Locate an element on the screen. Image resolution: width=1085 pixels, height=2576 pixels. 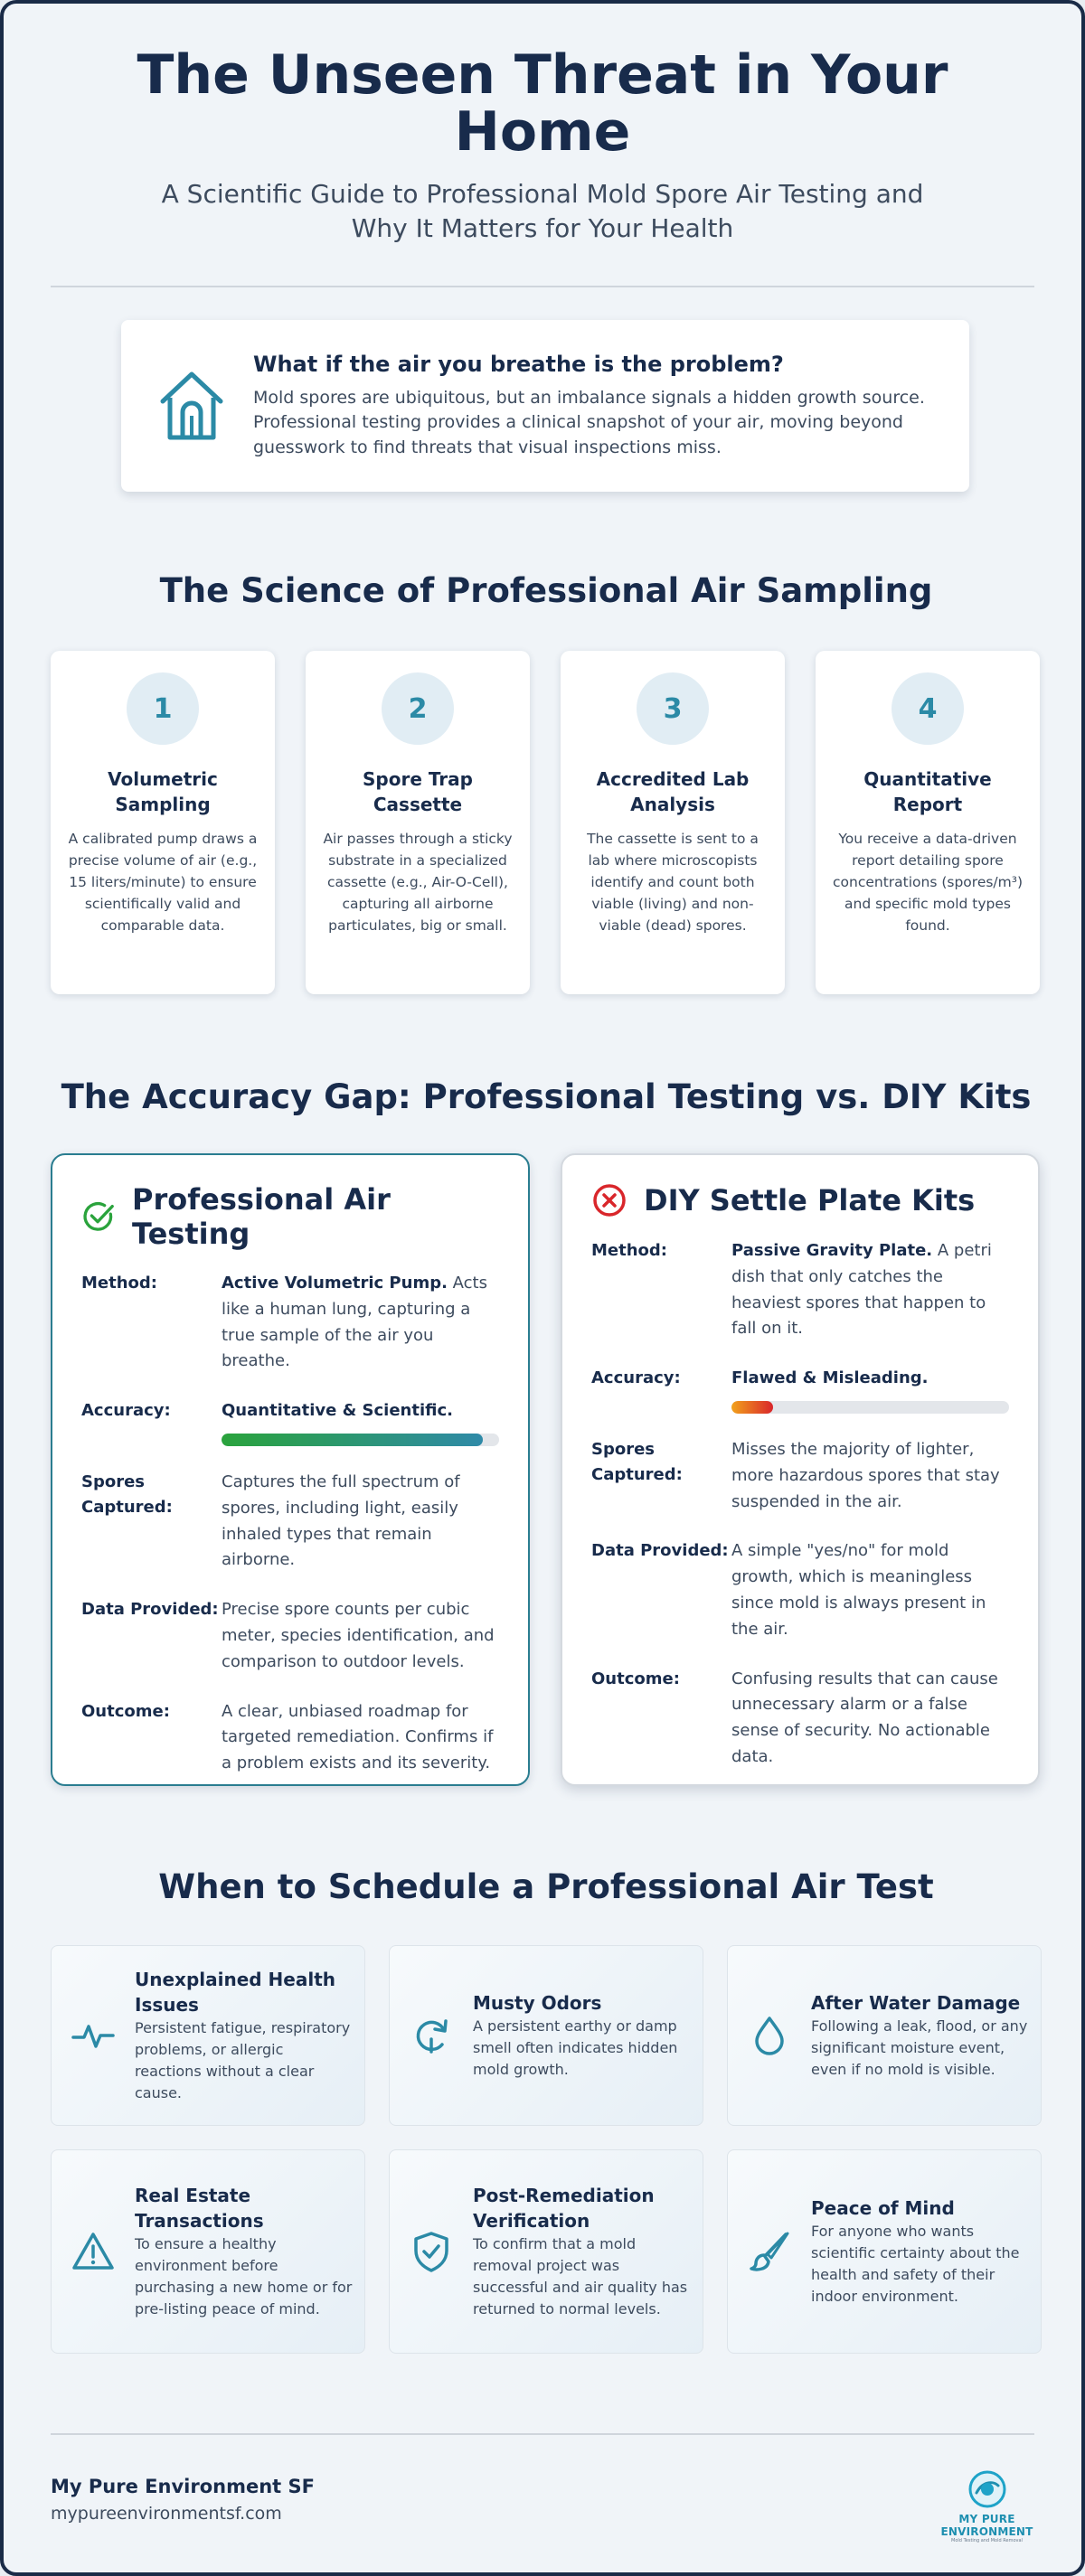
shield-check-icon is located at coordinates (431, 2252).